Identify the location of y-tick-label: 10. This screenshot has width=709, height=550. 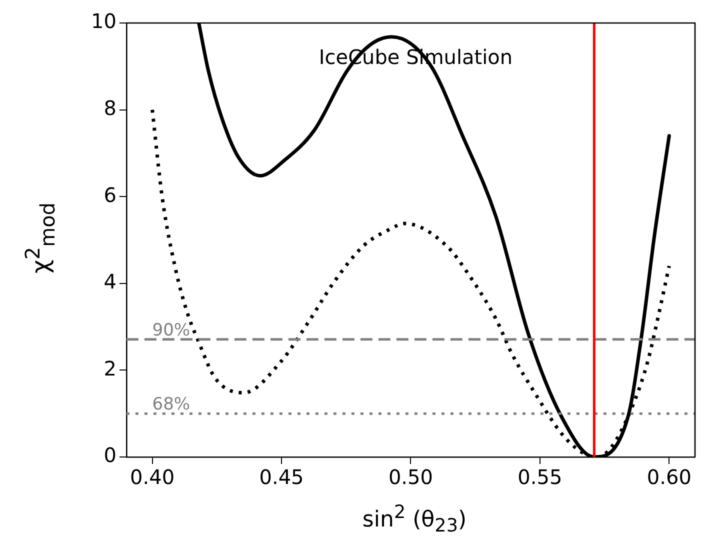
(103, 21).